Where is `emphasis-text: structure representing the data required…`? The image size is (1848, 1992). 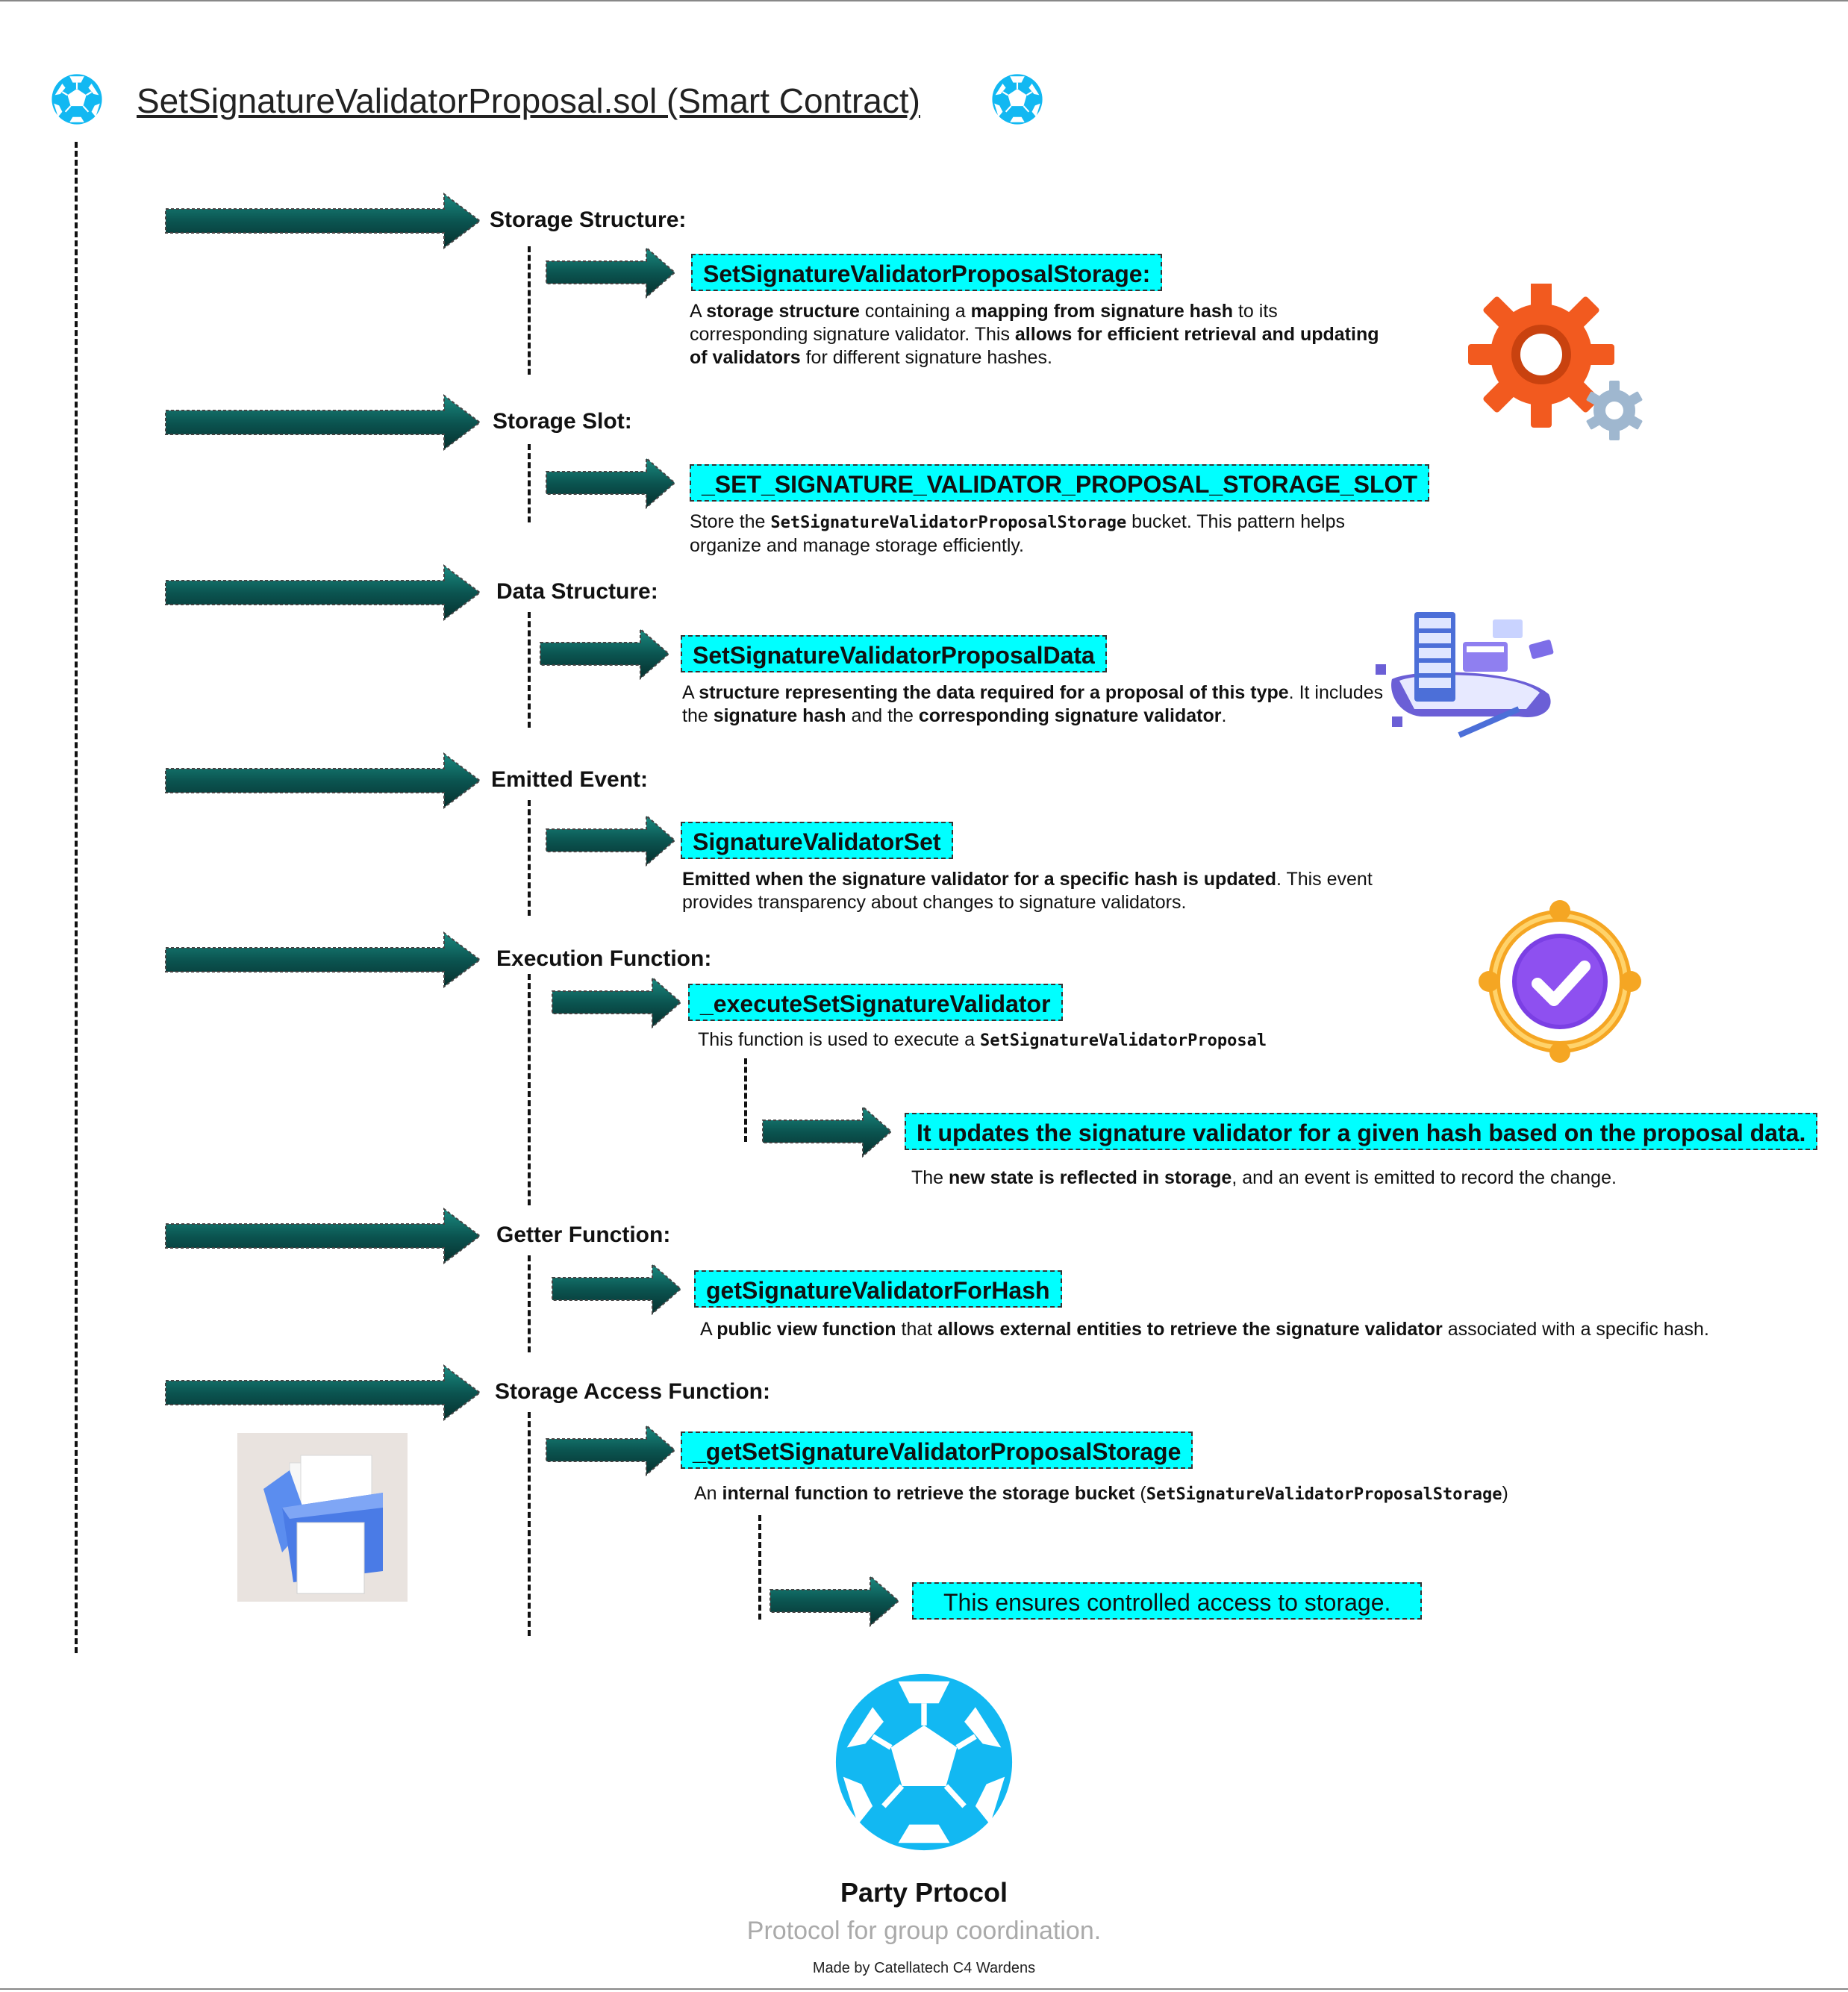 emphasis-text: structure representing the data required… is located at coordinates (994, 692).